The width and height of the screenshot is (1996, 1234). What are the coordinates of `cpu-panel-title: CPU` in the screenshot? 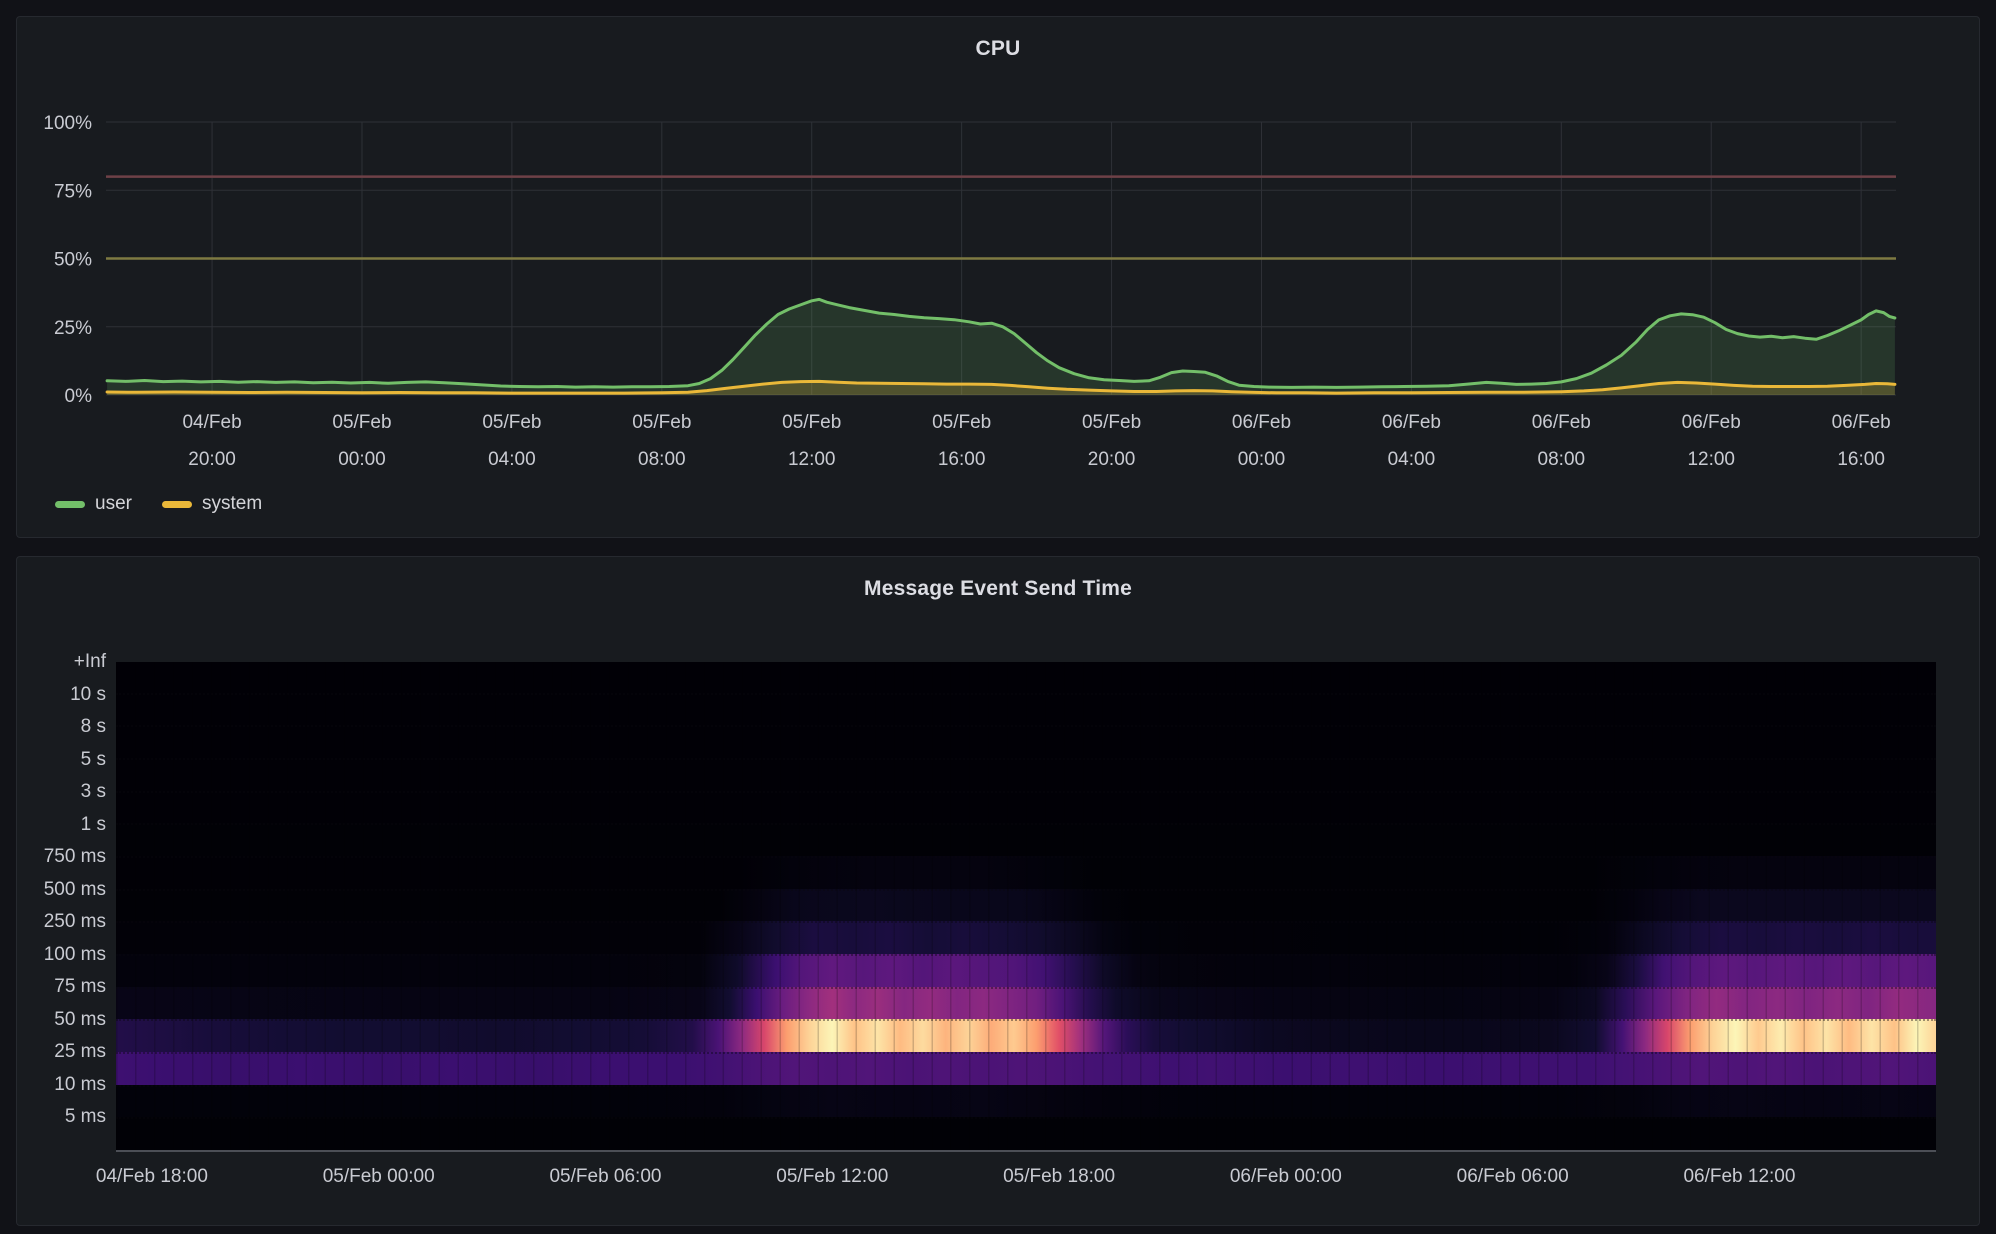 It's located at (998, 48).